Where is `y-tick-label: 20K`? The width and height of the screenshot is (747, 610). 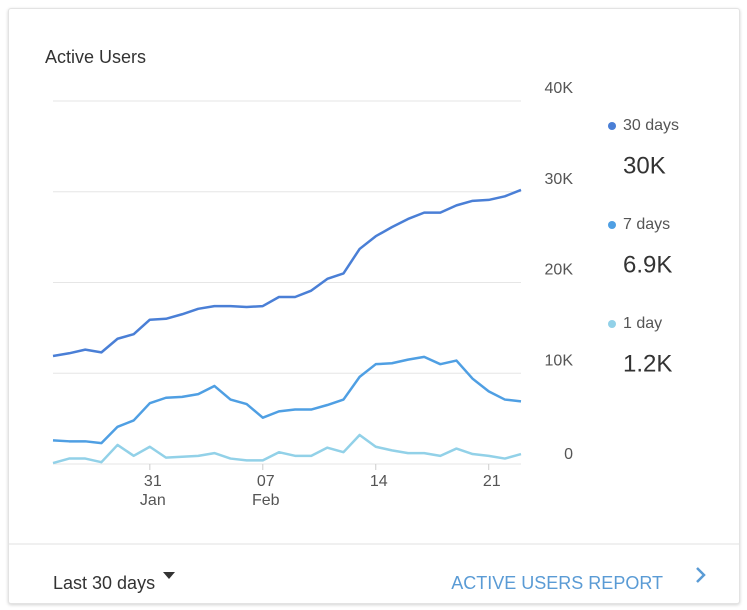
y-tick-label: 20K is located at coordinates (559, 270).